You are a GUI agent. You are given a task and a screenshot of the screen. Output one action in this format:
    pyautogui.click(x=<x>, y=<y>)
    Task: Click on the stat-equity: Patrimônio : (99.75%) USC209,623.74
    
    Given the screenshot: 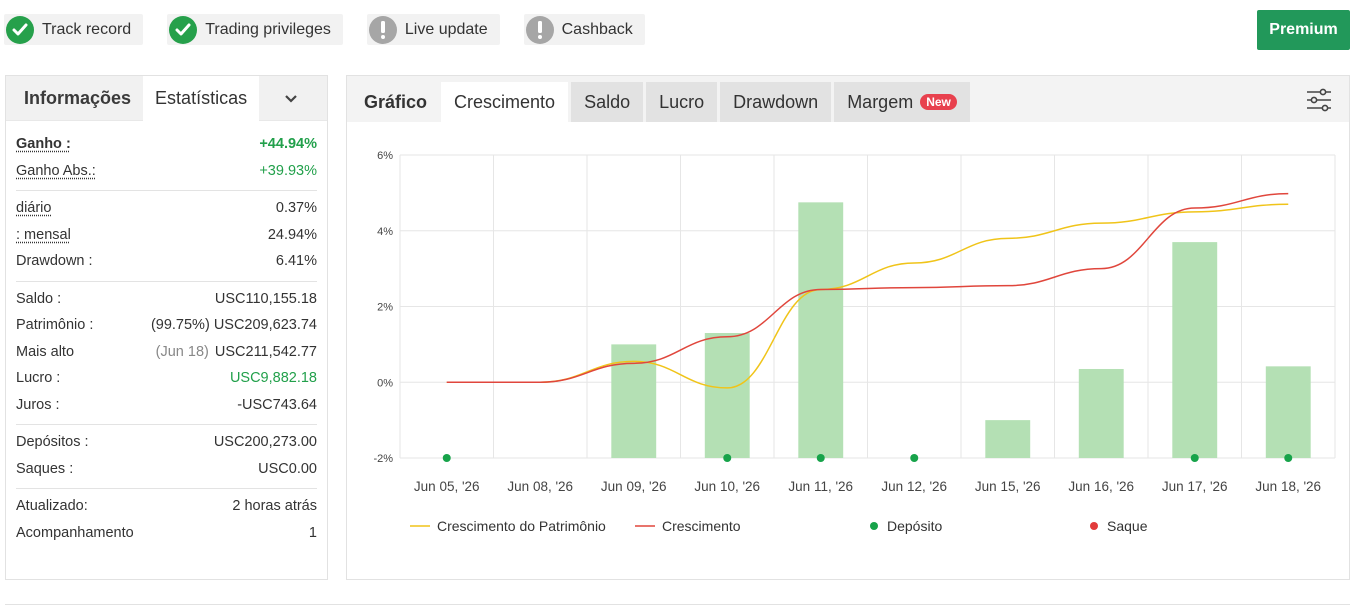 What is the action you would take?
    pyautogui.click(x=166, y=325)
    